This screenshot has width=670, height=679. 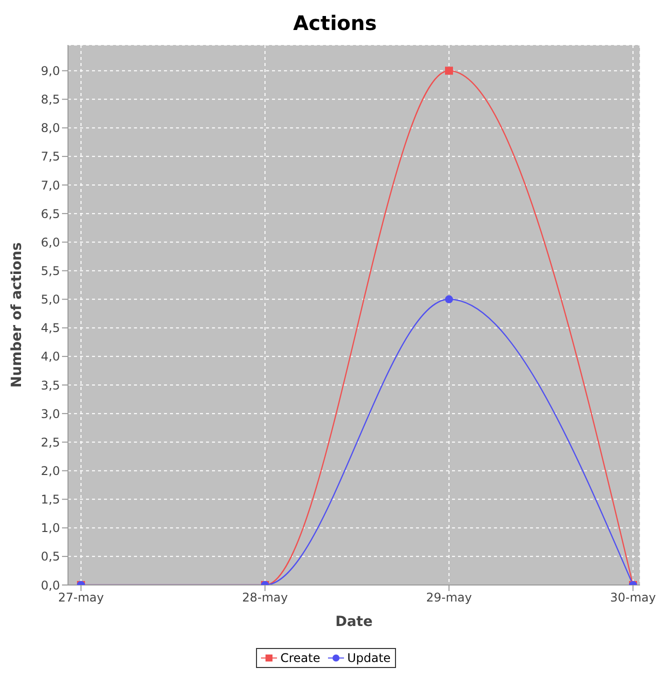 What do you see at coordinates (50, 185) in the screenshot?
I see `y-tick-label: 7,0` at bounding box center [50, 185].